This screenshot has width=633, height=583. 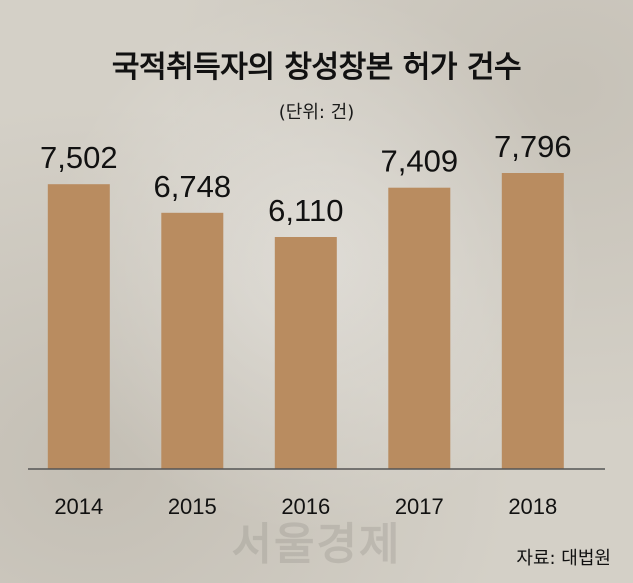 What do you see at coordinates (316, 112) in the screenshot?
I see `unit-label: (단위: 건)` at bounding box center [316, 112].